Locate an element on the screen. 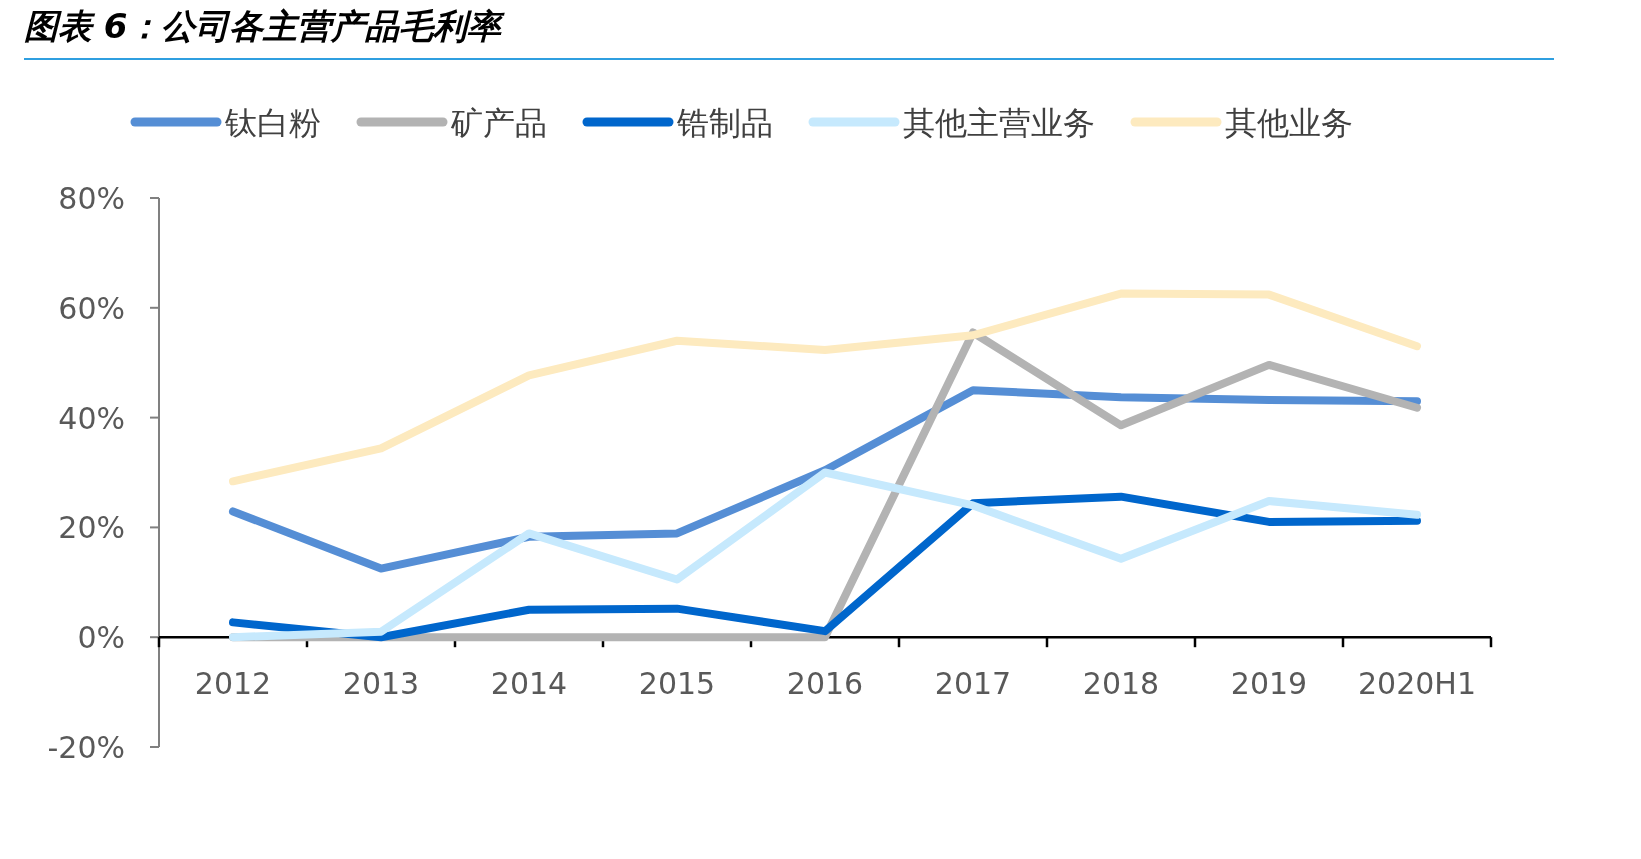 This screenshot has height=859, width=1641. x-tick-label: 2017 is located at coordinates (973, 684).